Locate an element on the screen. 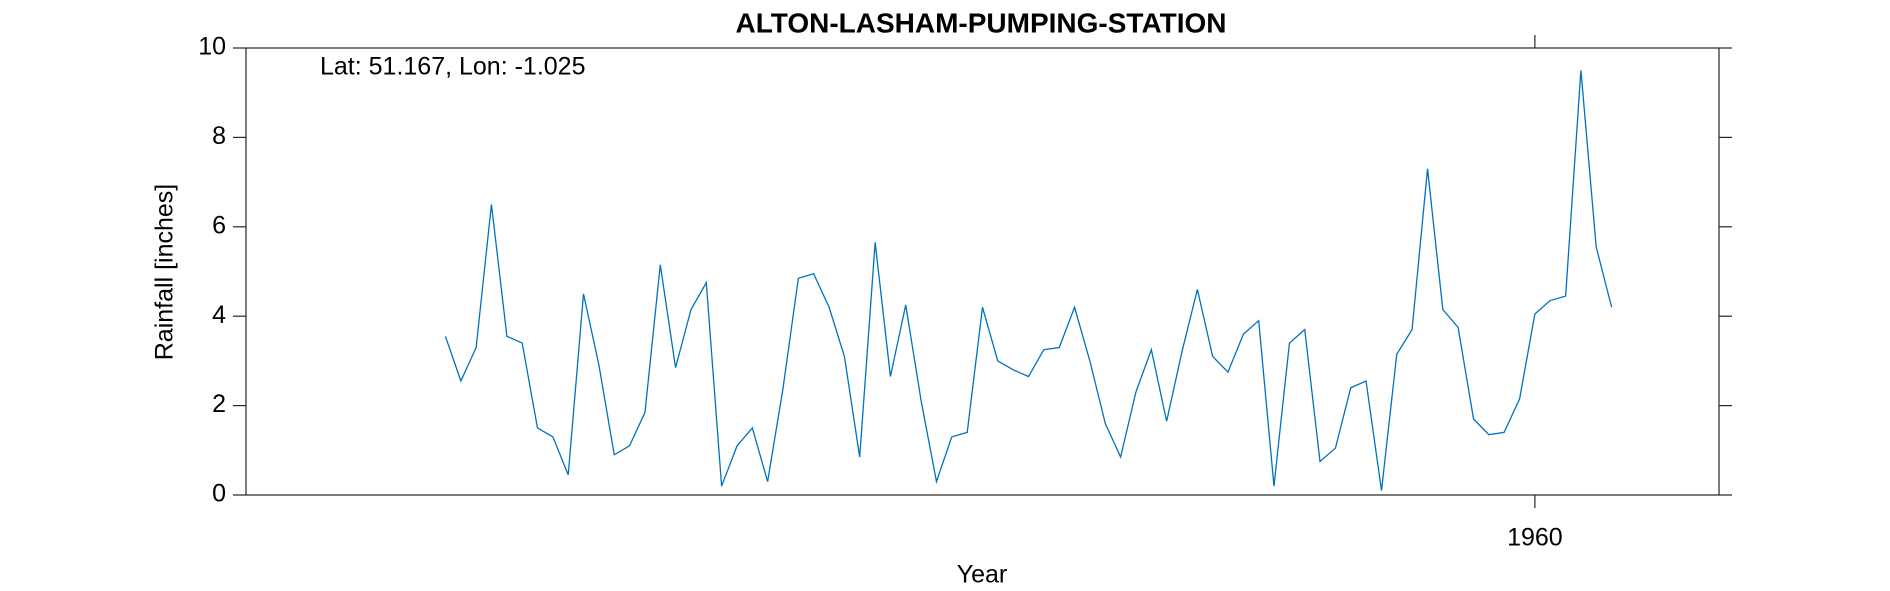  y-tick-label: 0 is located at coordinates (219, 494).